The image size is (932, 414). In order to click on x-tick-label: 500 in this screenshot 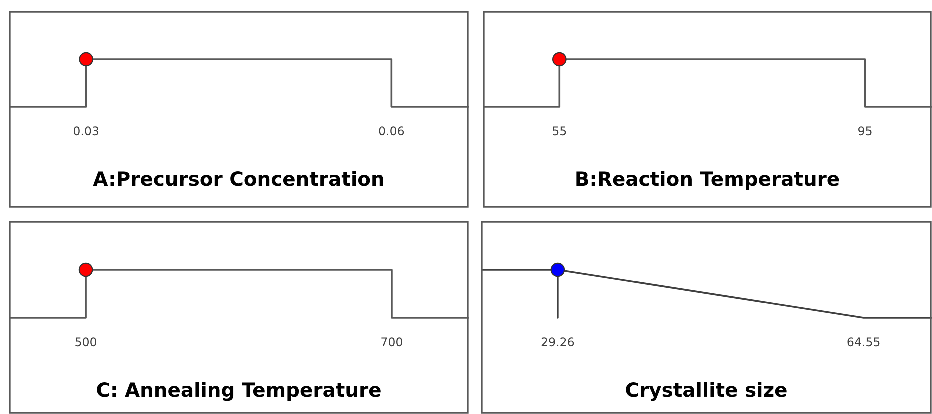, I will do `click(86, 342)`.